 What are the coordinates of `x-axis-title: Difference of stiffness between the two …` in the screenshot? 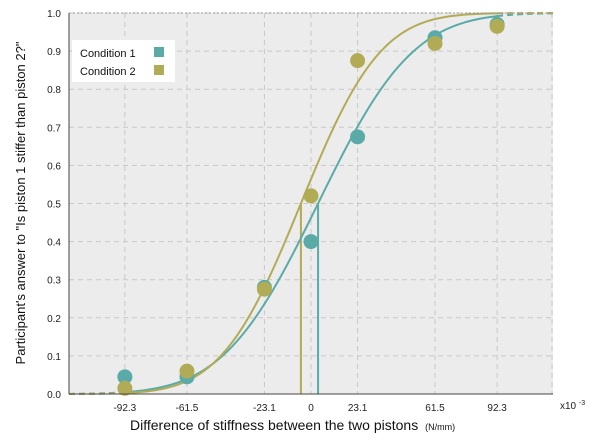 It's located at (292, 425).